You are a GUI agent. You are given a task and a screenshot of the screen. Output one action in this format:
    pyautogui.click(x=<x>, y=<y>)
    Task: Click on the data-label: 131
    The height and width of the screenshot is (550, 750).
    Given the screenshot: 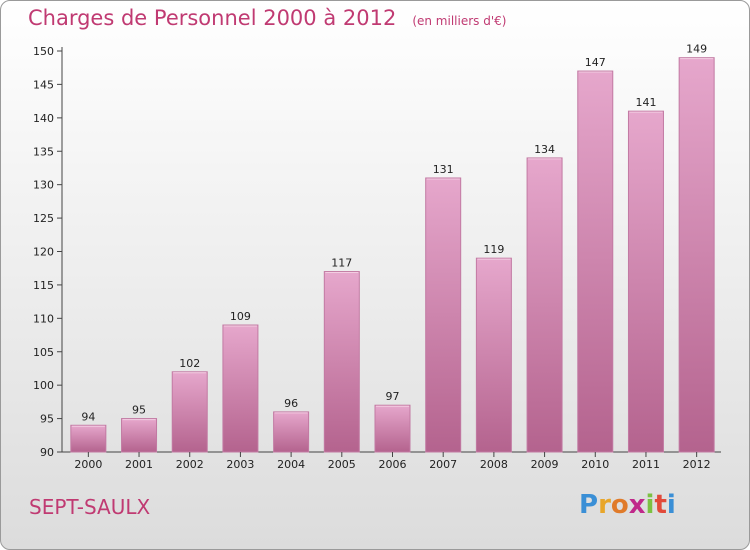 What is the action you would take?
    pyautogui.click(x=443, y=169)
    